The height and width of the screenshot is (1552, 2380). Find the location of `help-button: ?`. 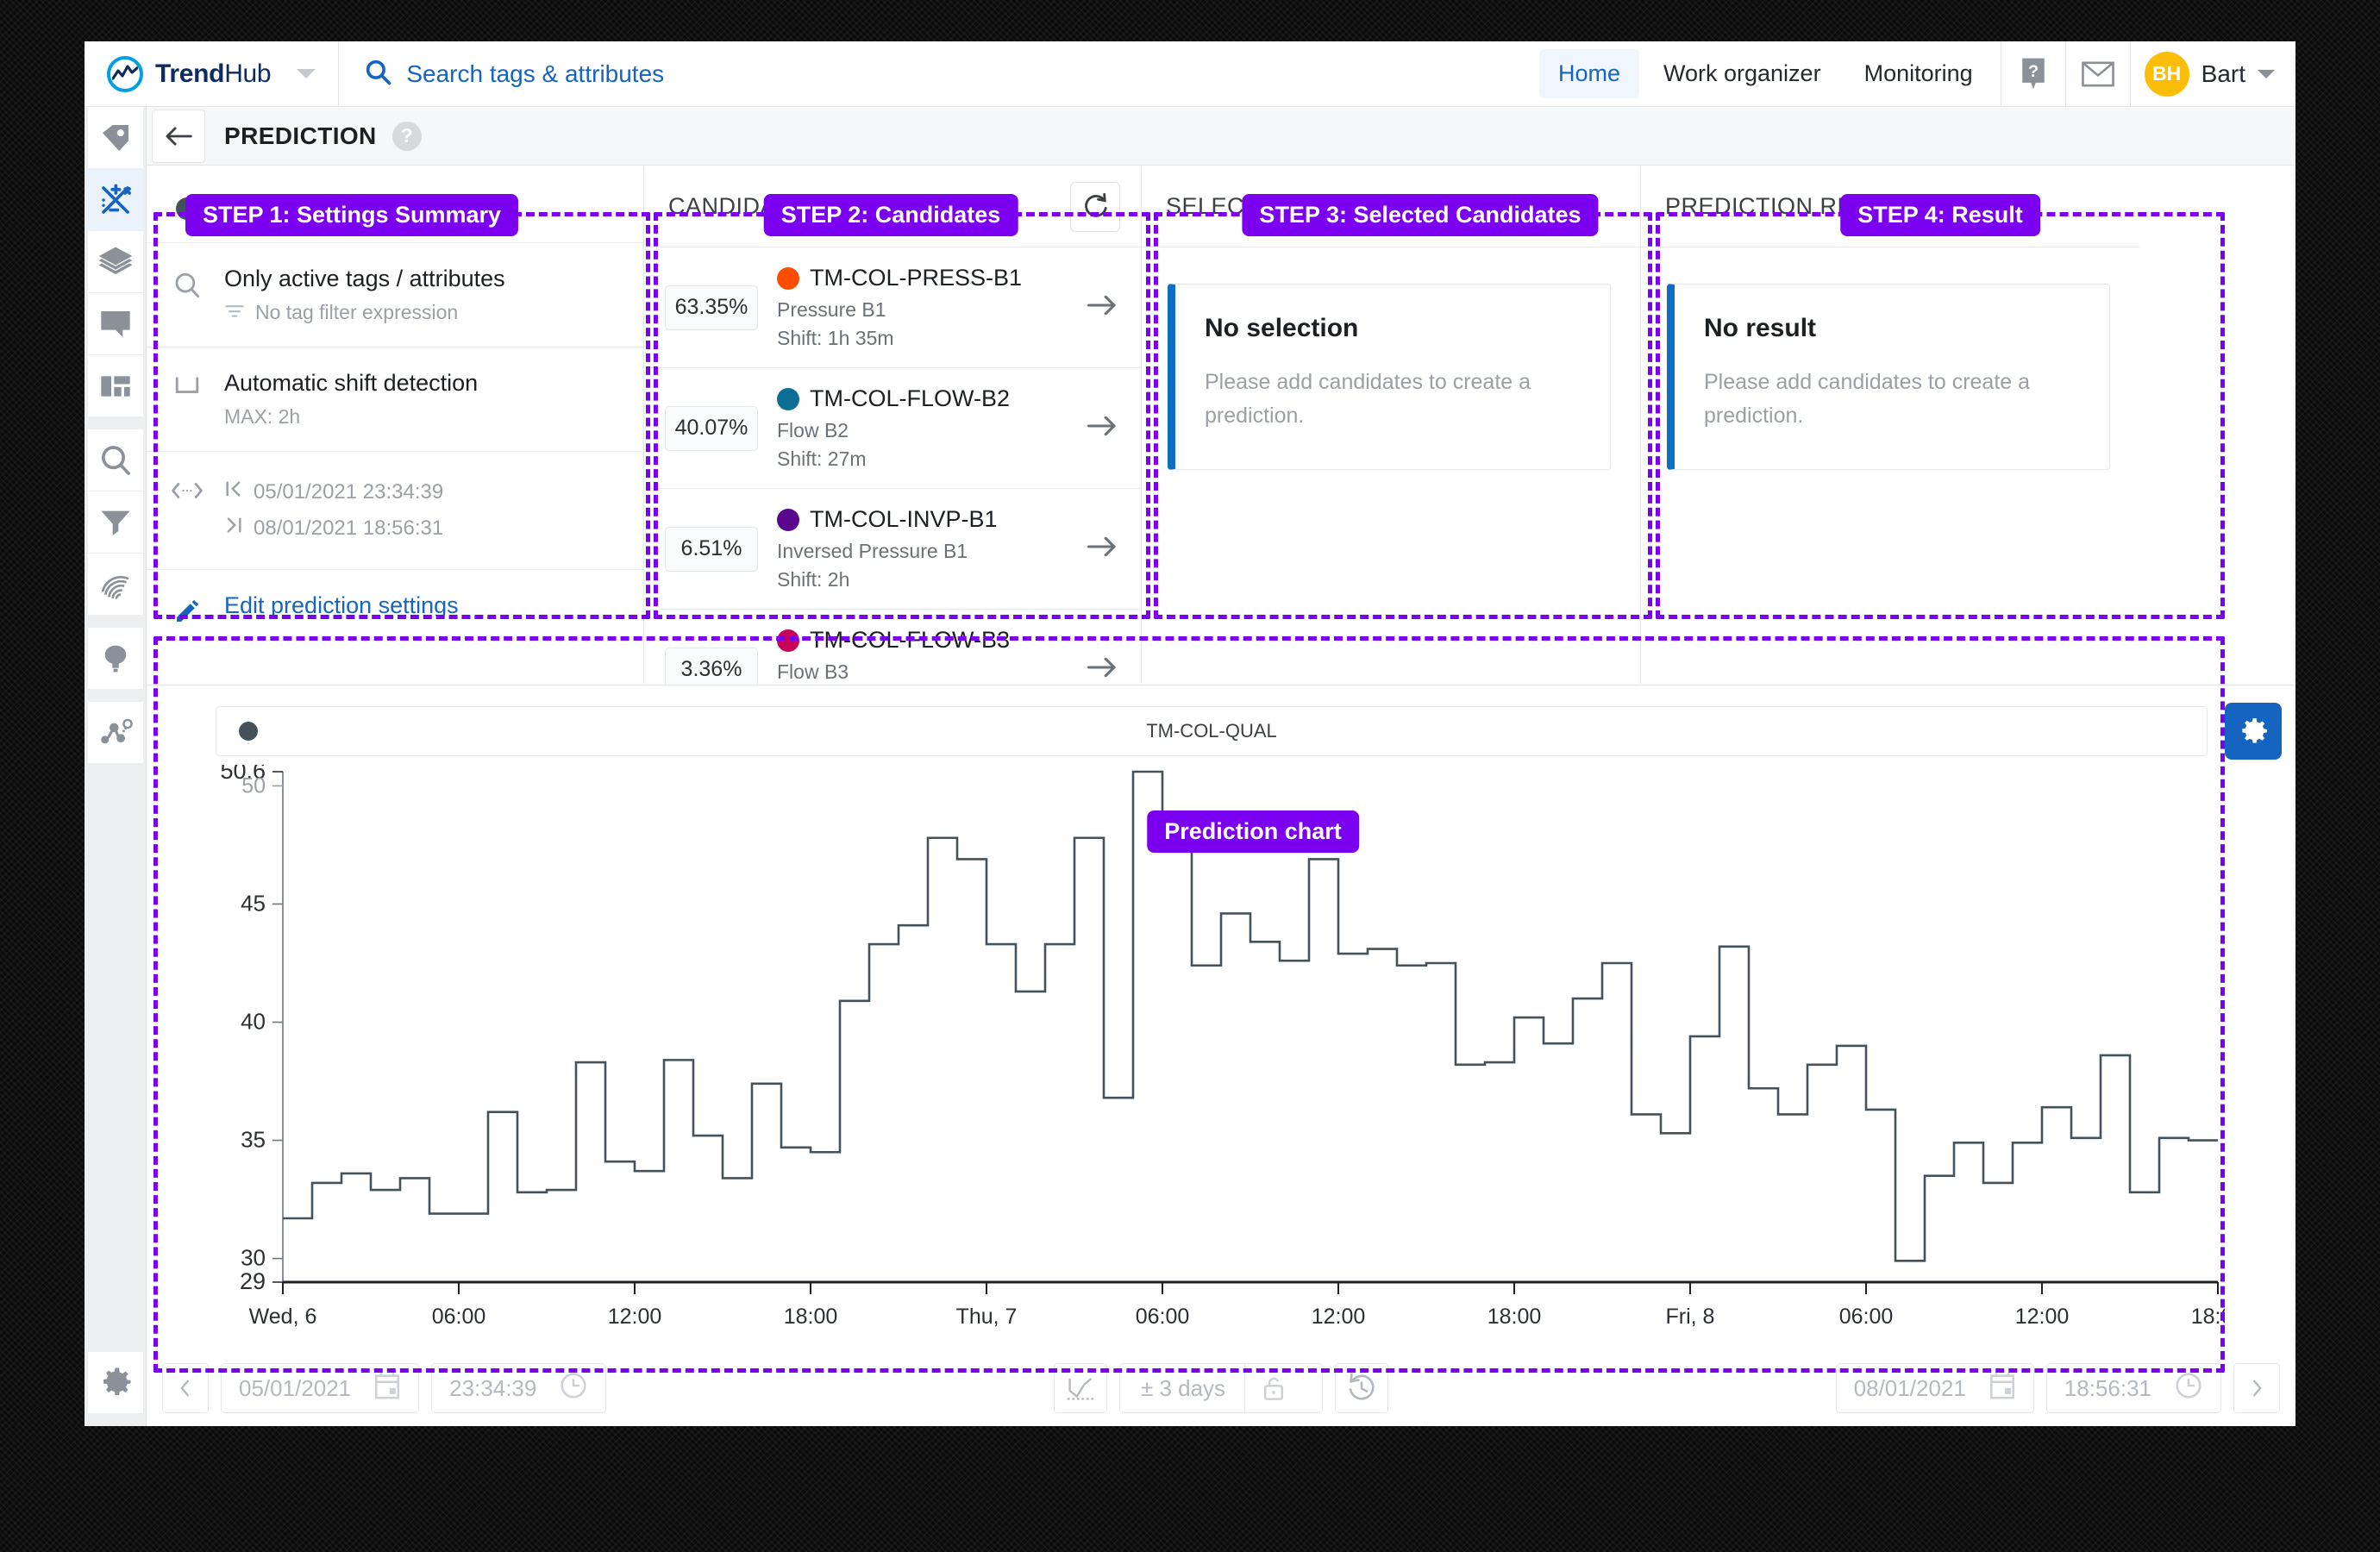

help-button: ? is located at coordinates (2033, 74).